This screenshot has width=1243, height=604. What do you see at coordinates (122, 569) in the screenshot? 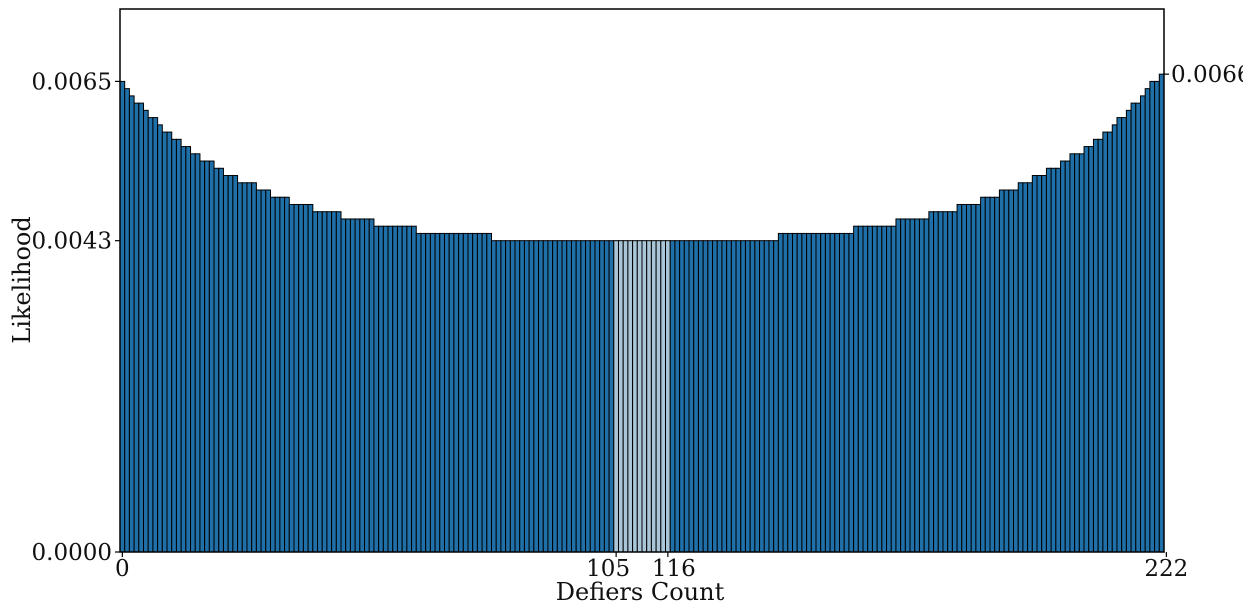
I see `x-tick-label-0: 0` at bounding box center [122, 569].